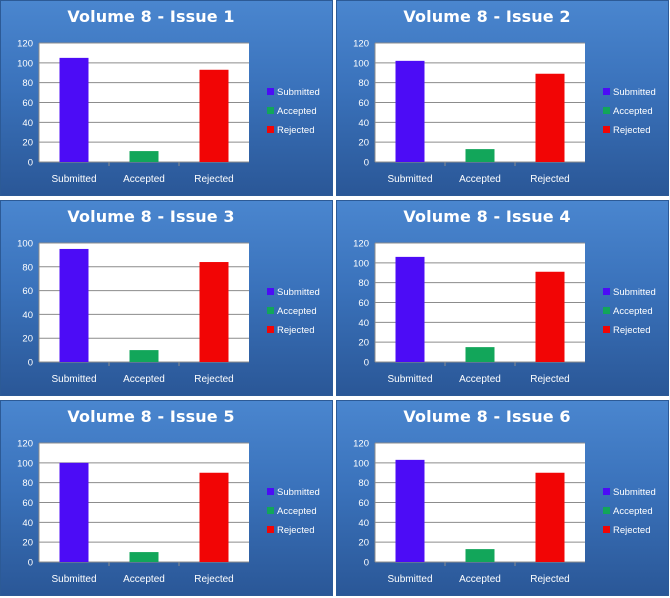 The image size is (670, 598). What do you see at coordinates (487, 216) in the screenshot?
I see `chart-title: Volume 8 - Issue 4` at bounding box center [487, 216].